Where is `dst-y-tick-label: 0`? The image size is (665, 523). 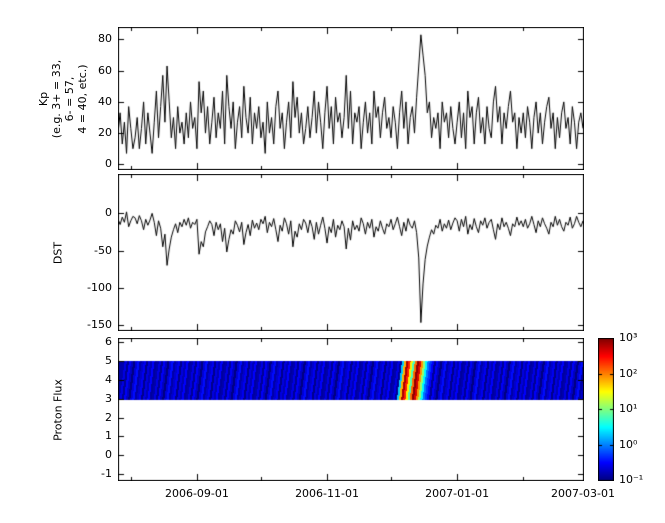
dst-y-tick-label: 0 is located at coordinates (108, 213).